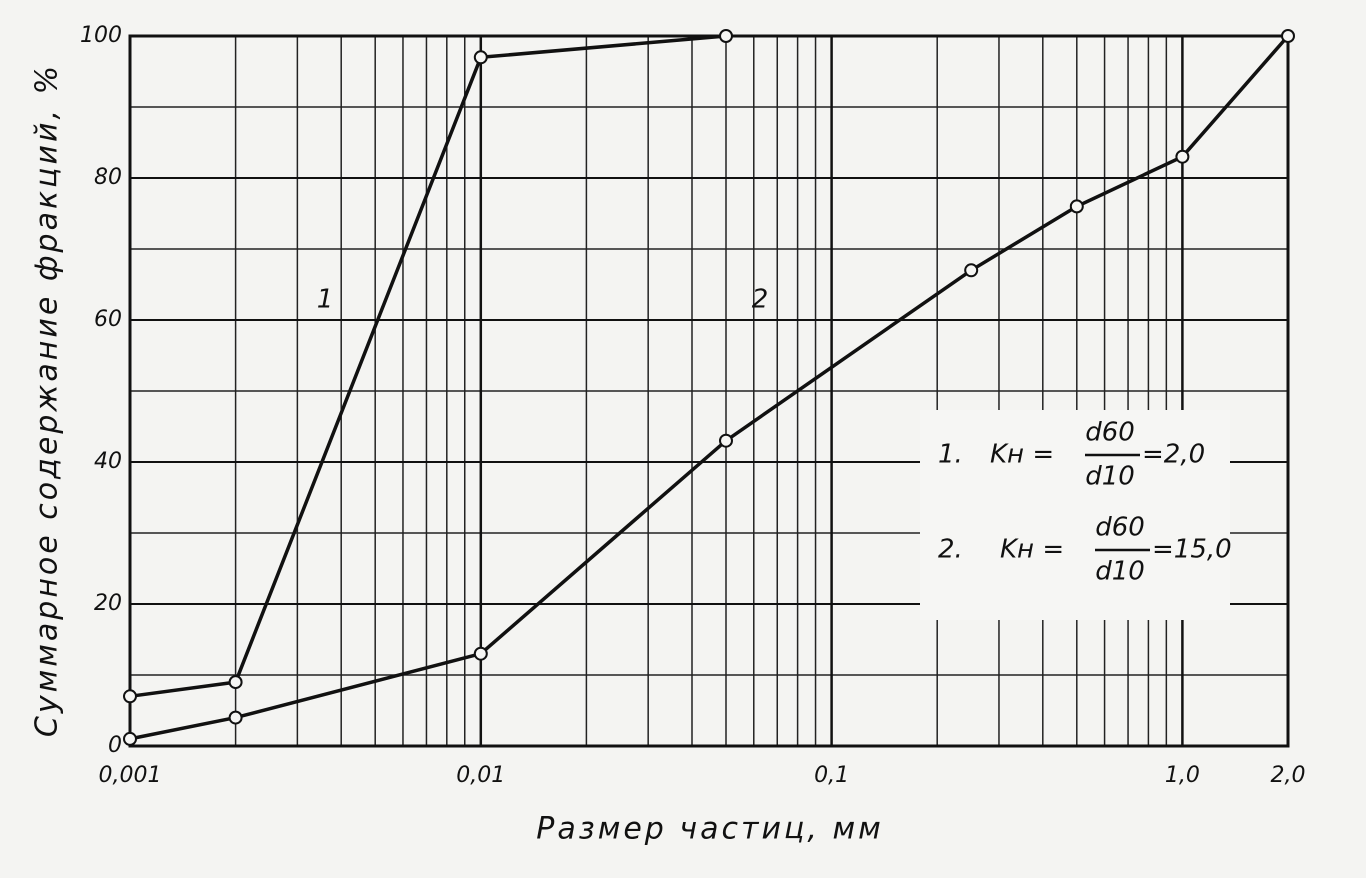  What do you see at coordinates (1182, 775) in the screenshot?
I see `x-tick-label: 1,0` at bounding box center [1182, 775].